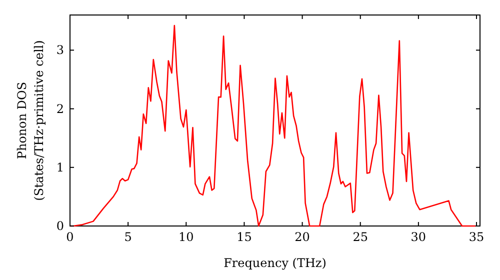  Describe the element at coordinates (60, 226) in the screenshot. I see `y-tick-label: 0` at that location.